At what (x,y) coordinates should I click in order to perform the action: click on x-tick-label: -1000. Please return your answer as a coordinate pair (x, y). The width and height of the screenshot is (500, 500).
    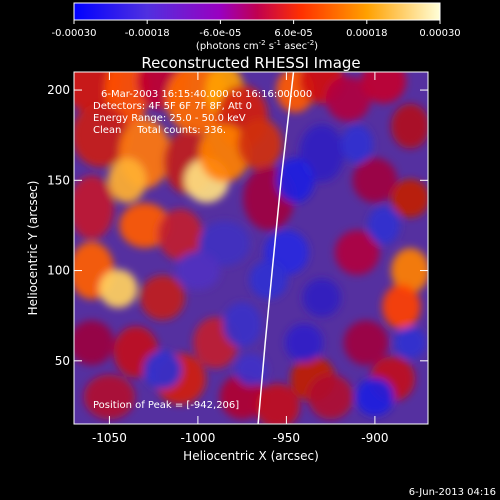
    Looking at the image, I should click on (197, 438).